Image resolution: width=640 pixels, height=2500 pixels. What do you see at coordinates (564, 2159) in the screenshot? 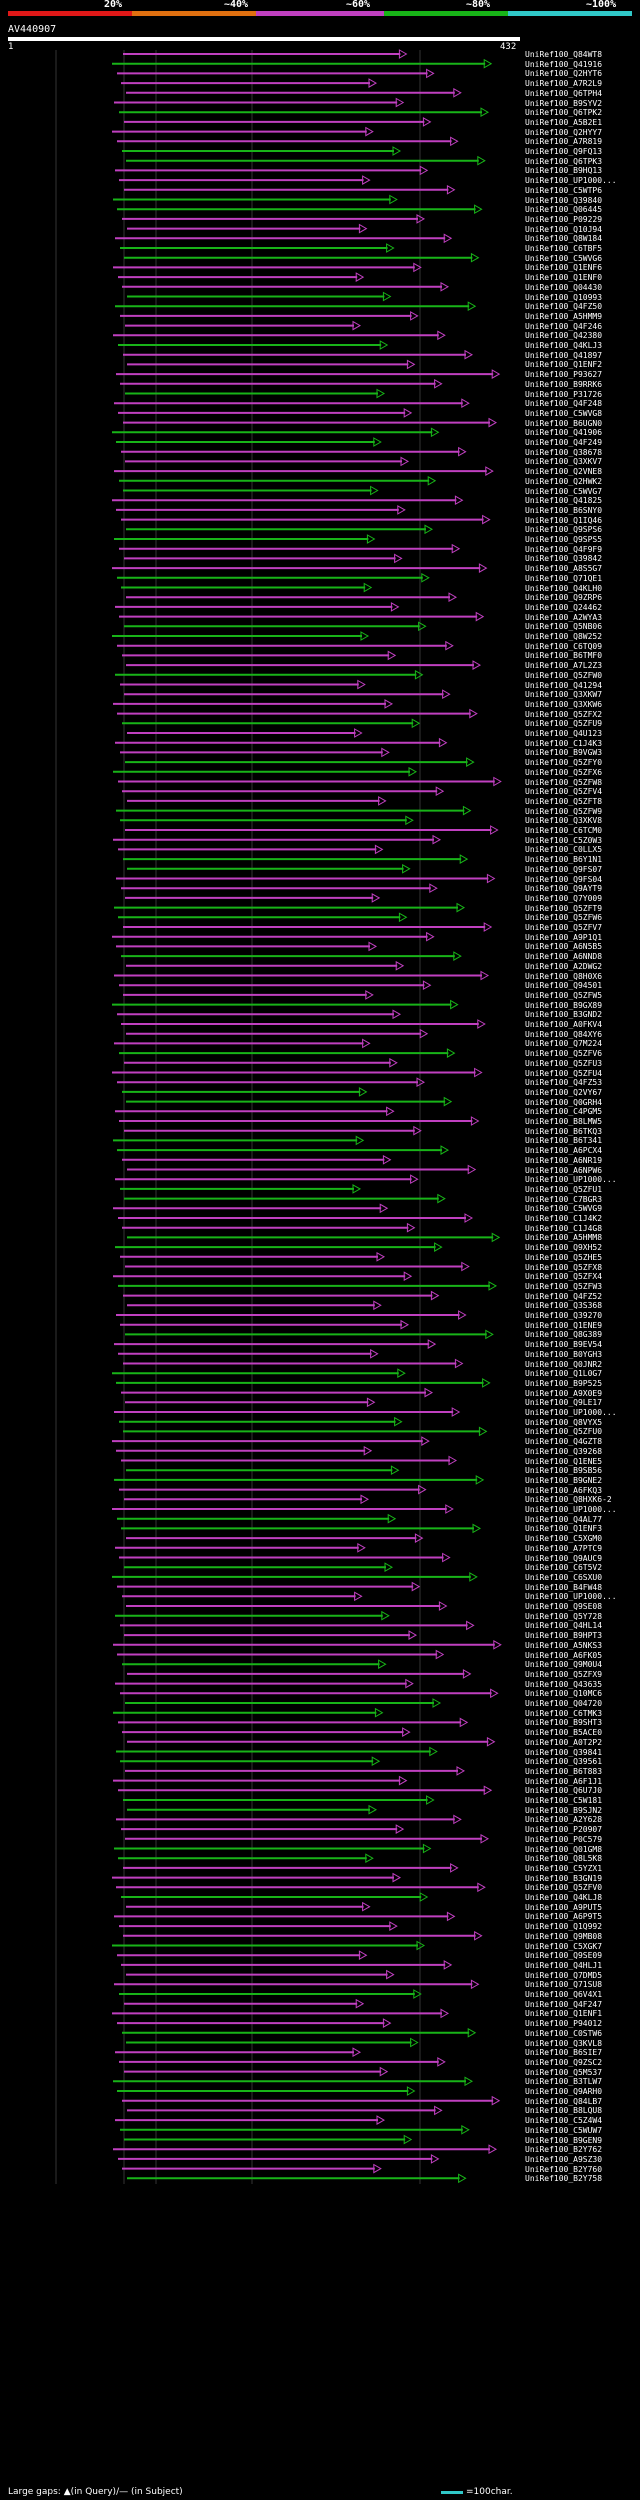
I see `hit-label: UniRef100_A9SZ30` at bounding box center [564, 2159].